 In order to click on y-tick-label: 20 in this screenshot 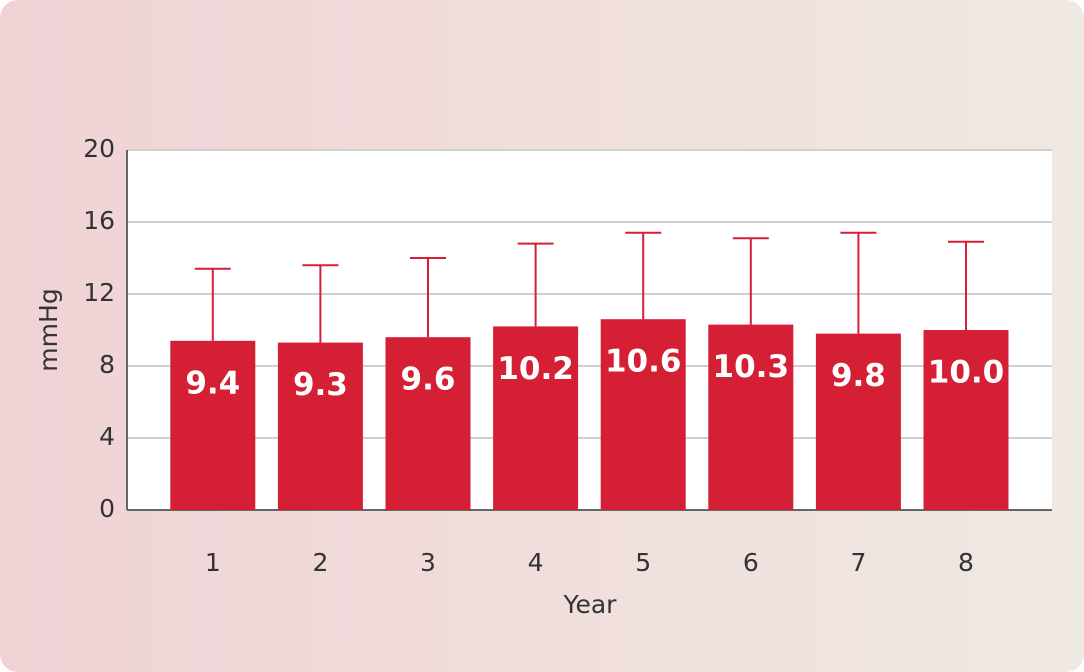, I will do `click(99, 148)`.